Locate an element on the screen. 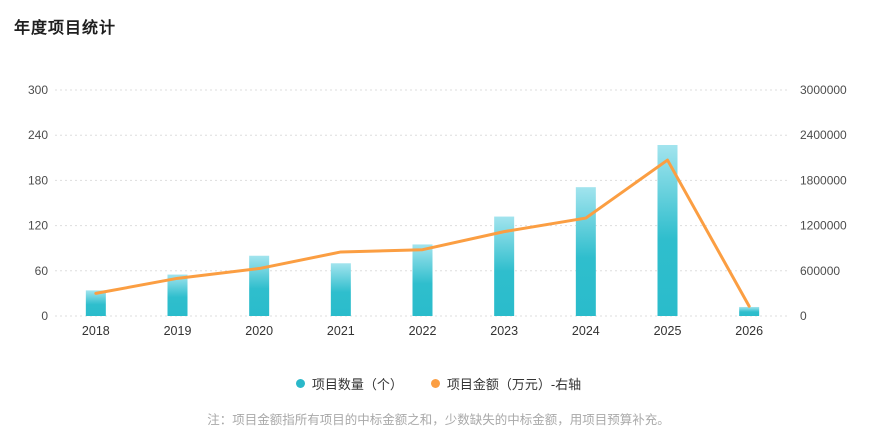 Image resolution: width=877 pixels, height=438 pixels. left-axis-tick-240: 240 is located at coordinates (38, 135).